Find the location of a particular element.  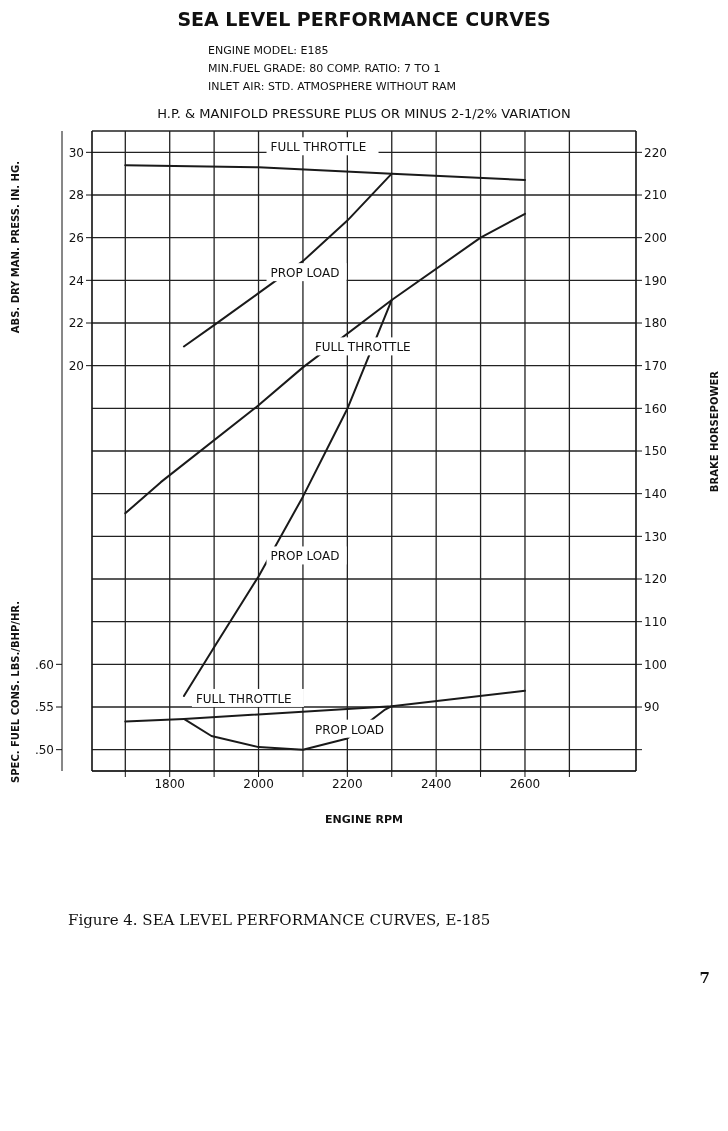

y2-tick-label: 100 is located at coordinates (655, 664).